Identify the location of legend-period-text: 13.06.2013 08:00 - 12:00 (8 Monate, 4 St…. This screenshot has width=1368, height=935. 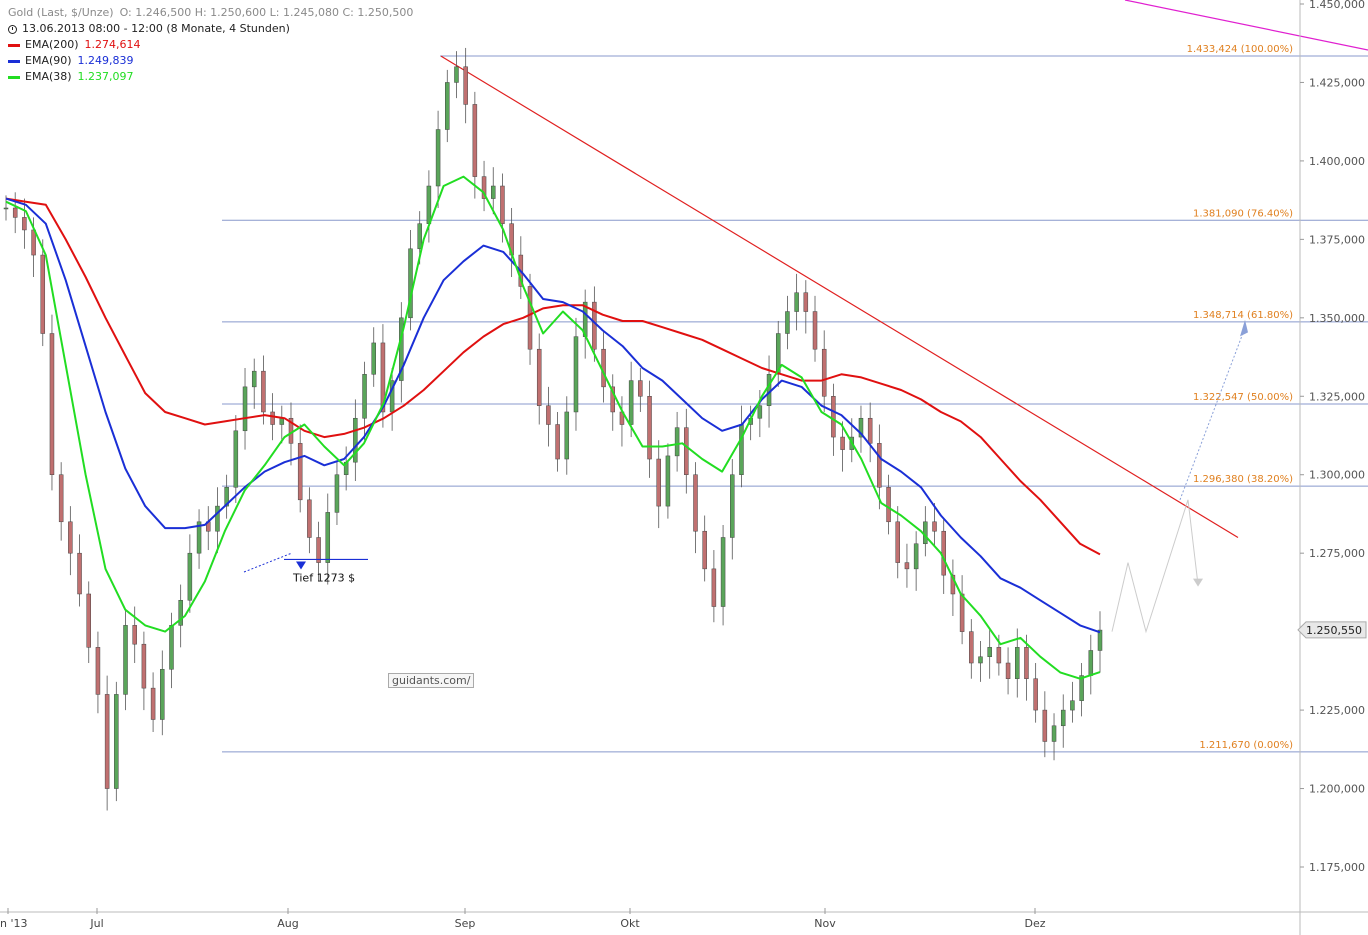
(156, 28).